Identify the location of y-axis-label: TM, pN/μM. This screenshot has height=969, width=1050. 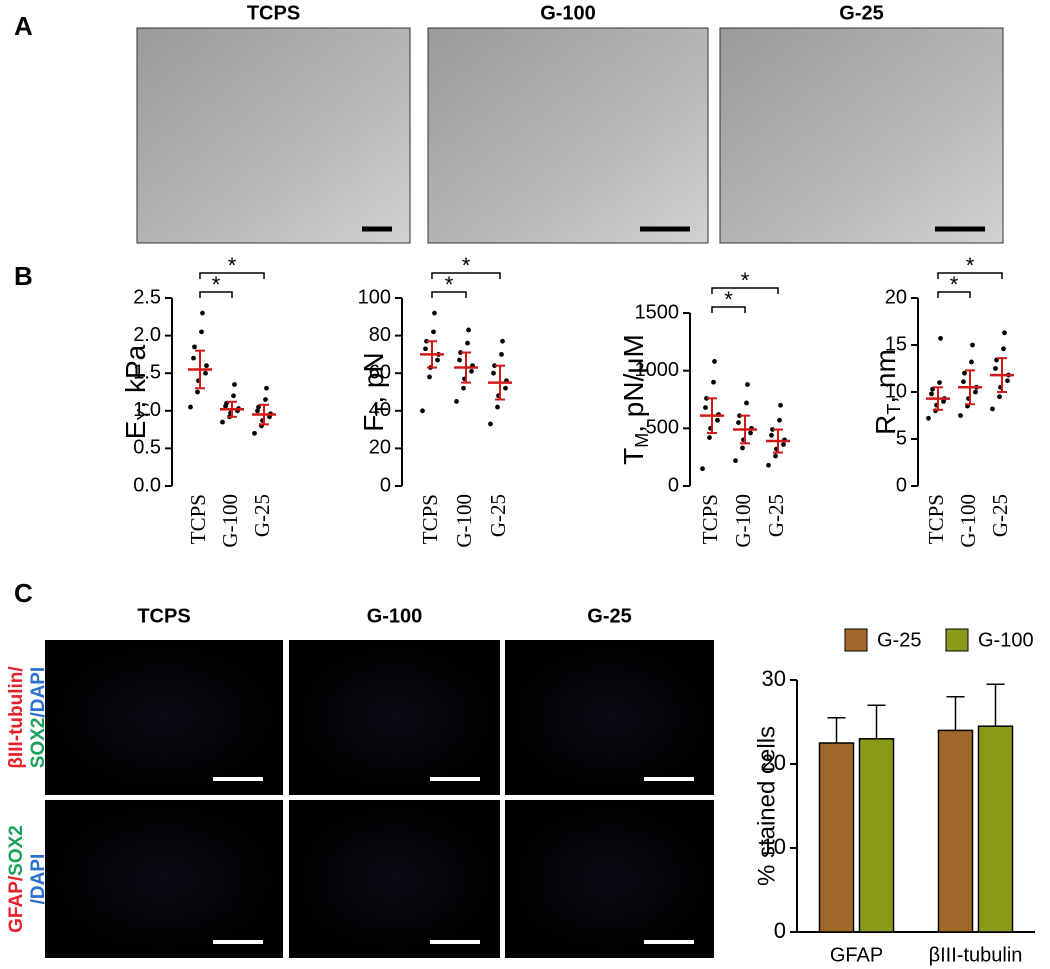
(634, 399).